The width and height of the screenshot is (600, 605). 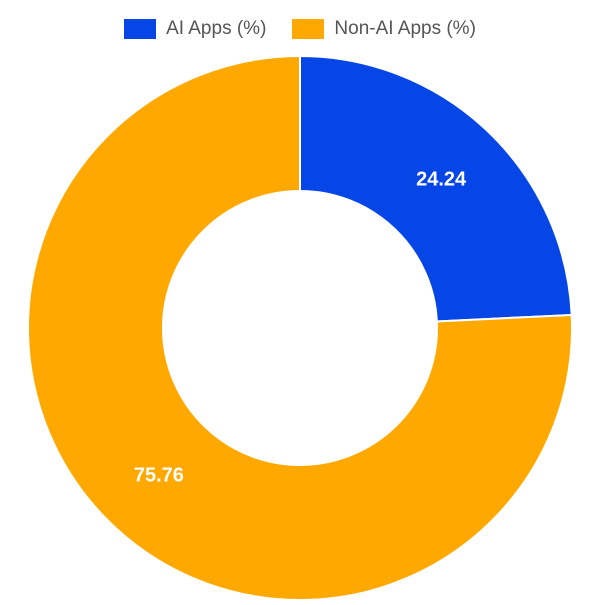 What do you see at coordinates (308, 29) in the screenshot?
I see `legend-swatch-non-ai-apps` at bounding box center [308, 29].